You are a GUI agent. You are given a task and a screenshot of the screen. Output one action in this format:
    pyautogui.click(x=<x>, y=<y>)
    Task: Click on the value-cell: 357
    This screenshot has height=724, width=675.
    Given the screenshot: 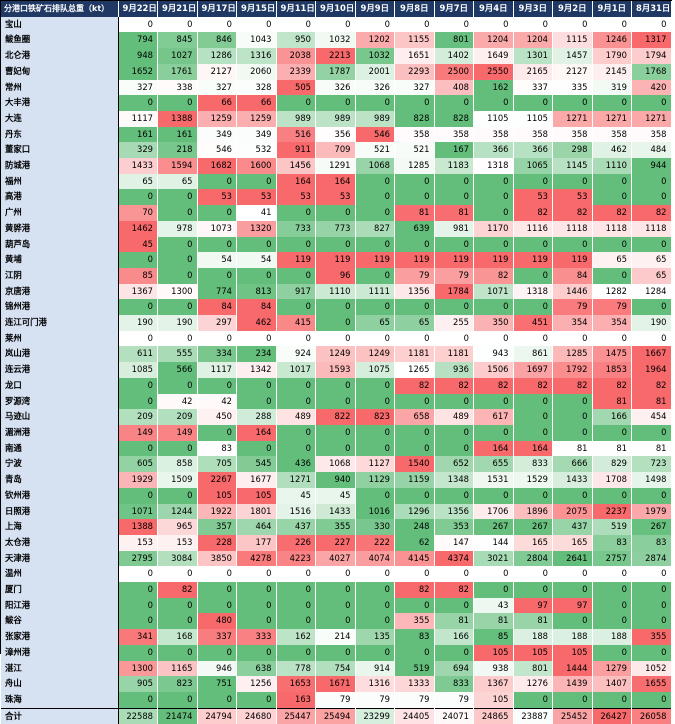 What is the action you would take?
    pyautogui.click(x=217, y=527)
    